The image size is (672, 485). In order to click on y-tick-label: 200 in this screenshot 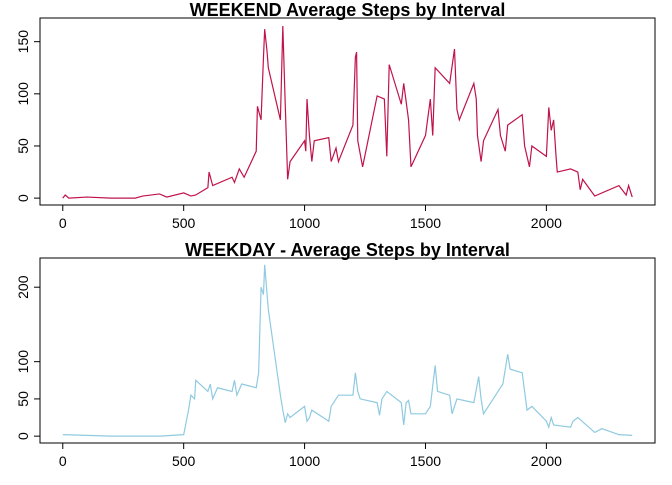, I will do `click(23, 287)`.